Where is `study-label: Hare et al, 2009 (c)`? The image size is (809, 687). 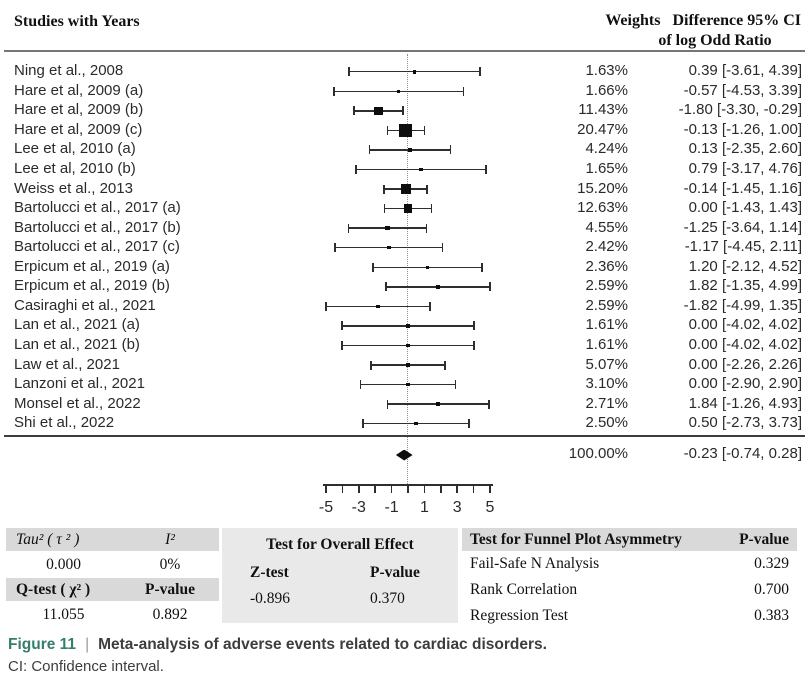
study-label: Hare et al, 2009 (c) is located at coordinates (78, 129).